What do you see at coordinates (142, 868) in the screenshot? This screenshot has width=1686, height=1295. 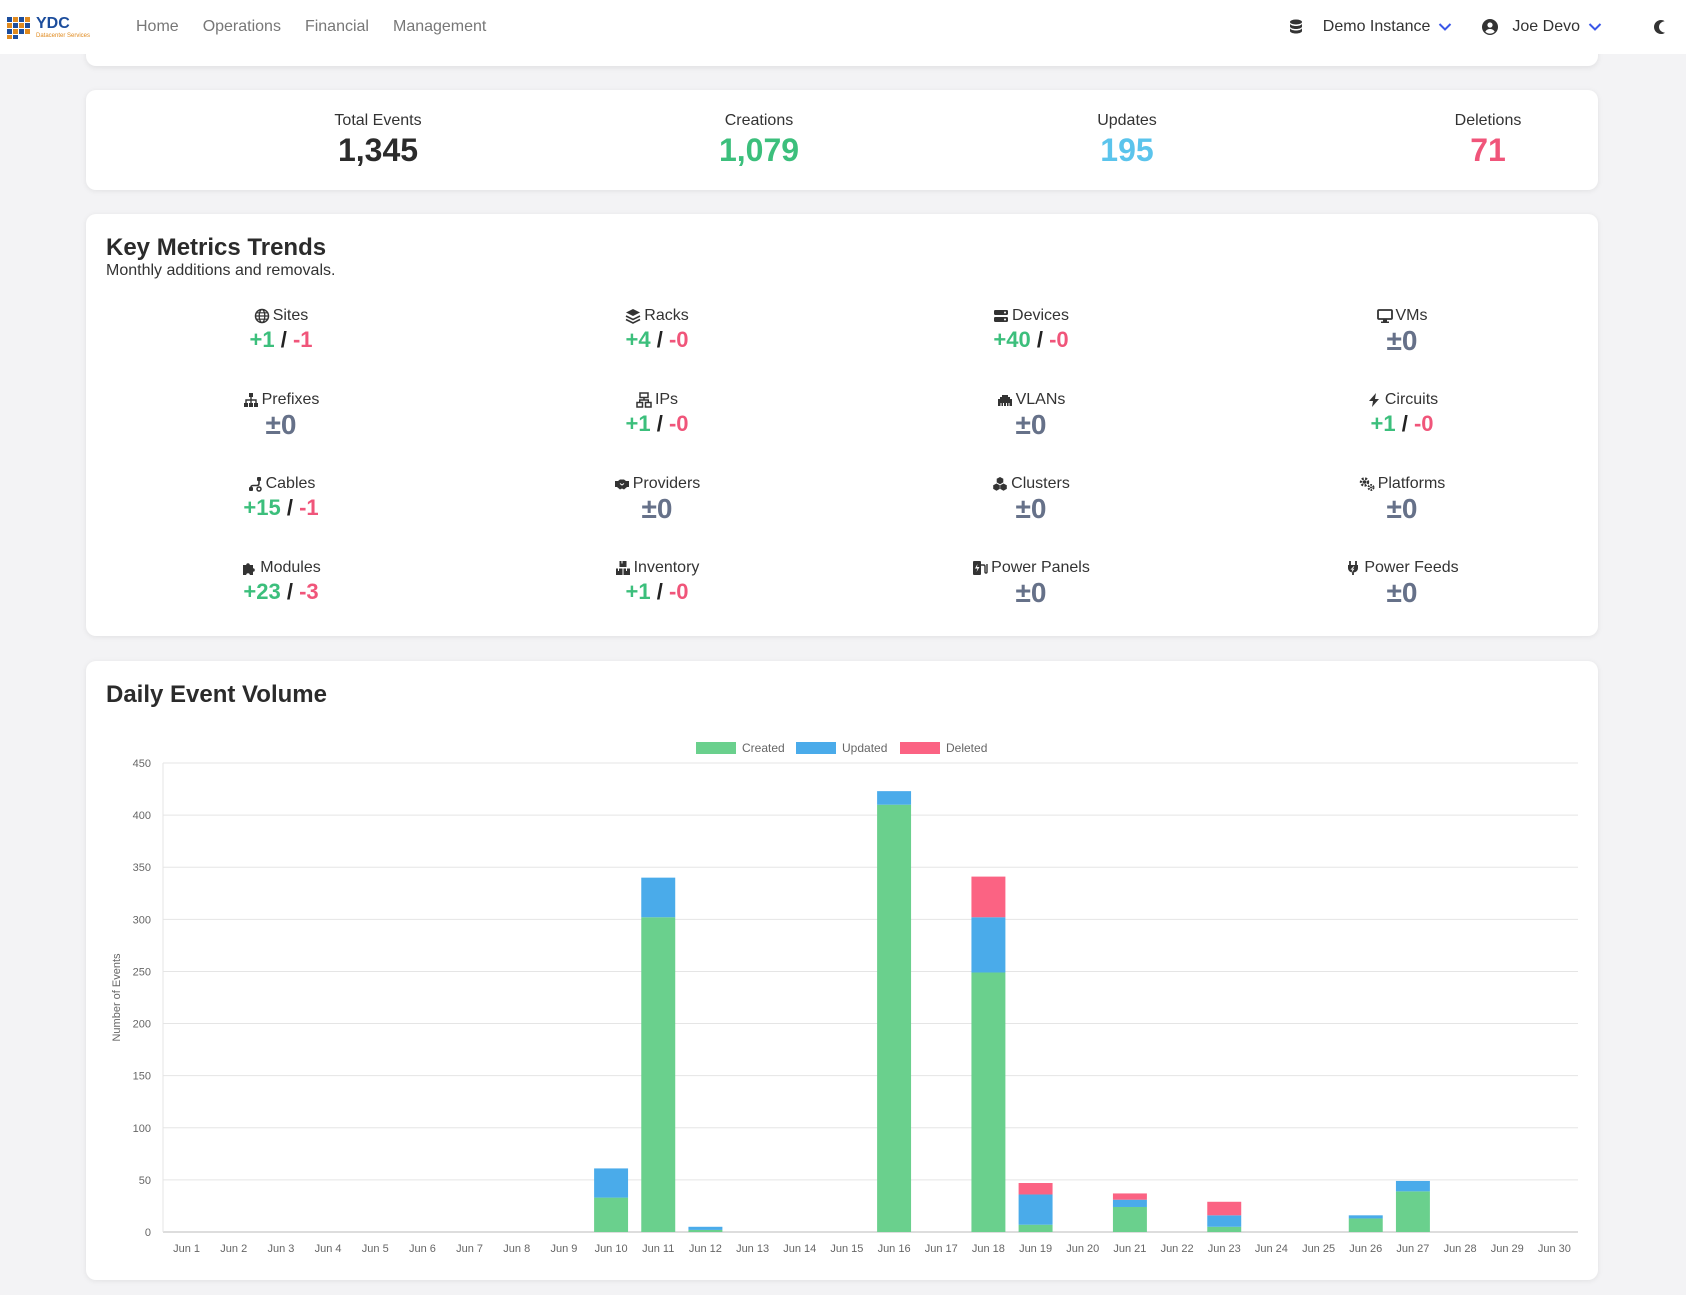 I see `y-tick-label: 350` at bounding box center [142, 868].